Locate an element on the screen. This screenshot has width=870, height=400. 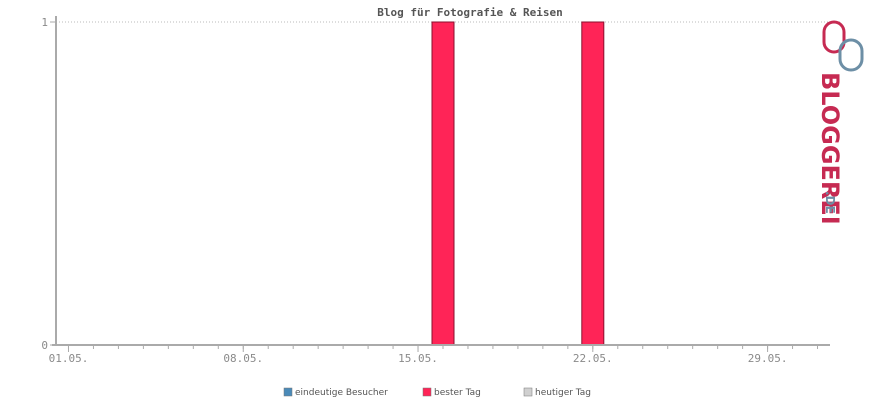
logo-domain: .DE is located at coordinates (830, 202).